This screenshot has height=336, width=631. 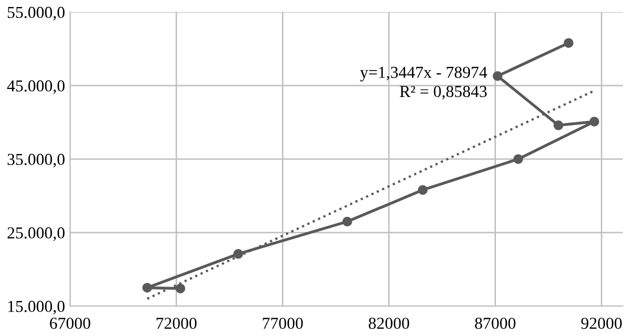 I want to click on x-tick-label: 82000, so click(x=389, y=323).